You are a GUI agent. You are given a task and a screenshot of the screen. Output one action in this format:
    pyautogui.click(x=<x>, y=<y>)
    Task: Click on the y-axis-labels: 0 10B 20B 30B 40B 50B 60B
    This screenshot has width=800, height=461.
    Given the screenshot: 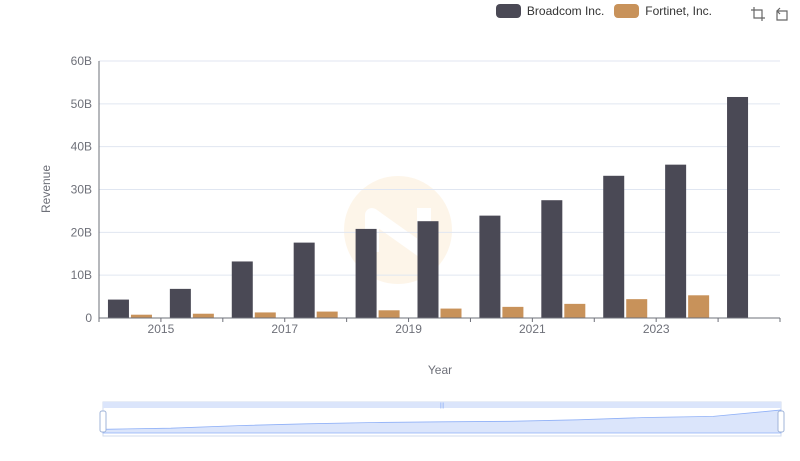 What is the action you would take?
    pyautogui.click(x=82, y=189)
    